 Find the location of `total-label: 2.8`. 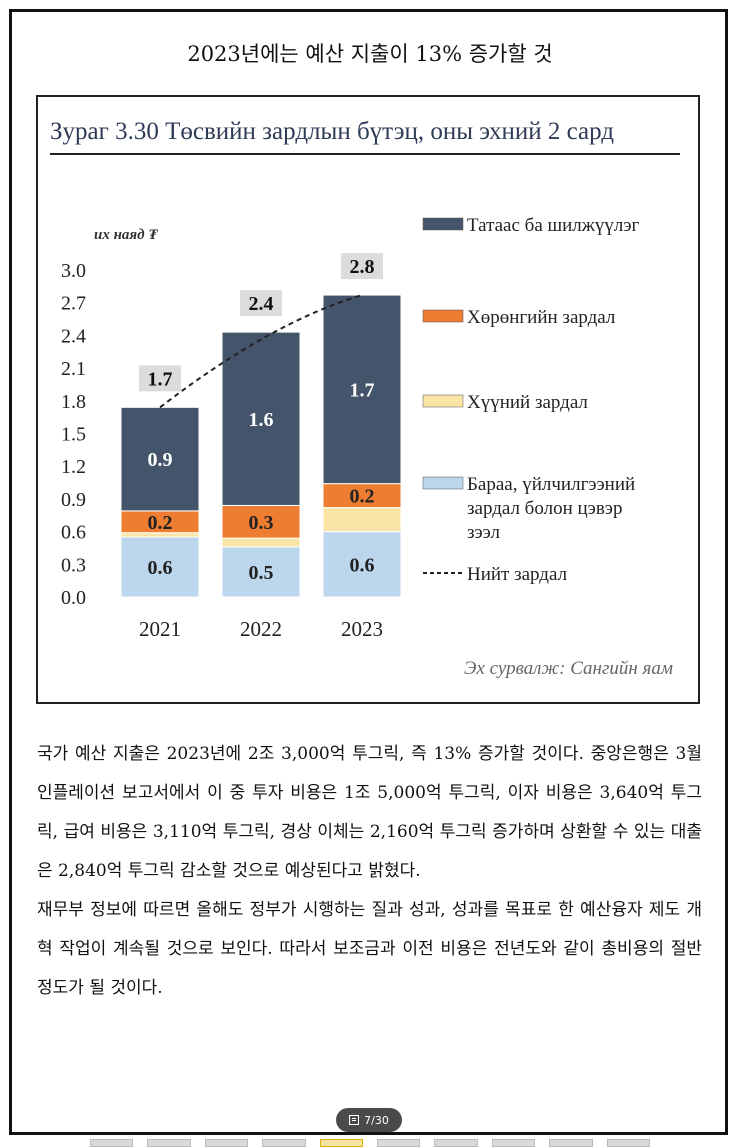

total-label: 2.8 is located at coordinates (362, 267).